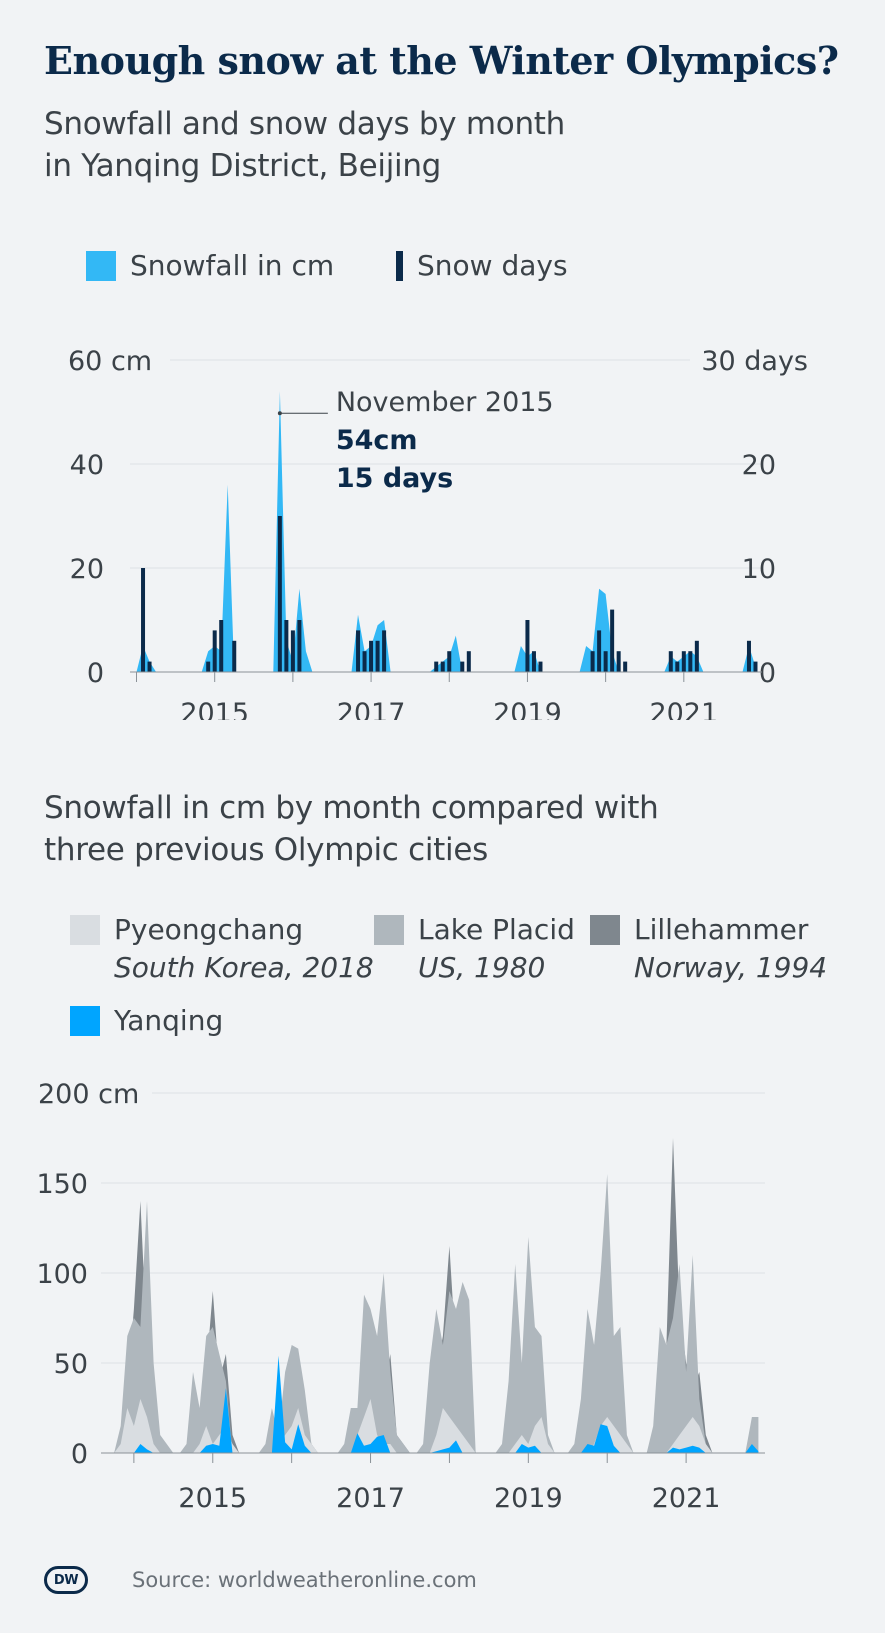  What do you see at coordinates (71, 1364) in the screenshot?
I see `y-tick-label: 50` at bounding box center [71, 1364].